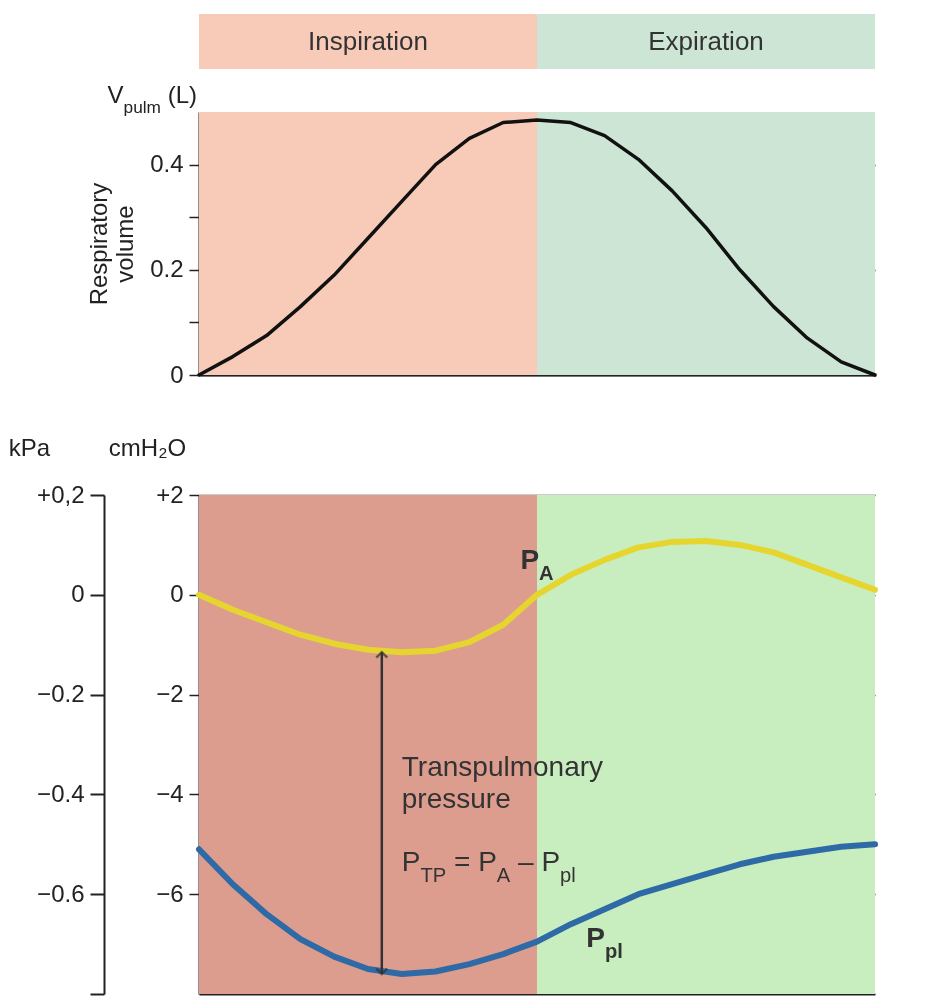 Image resolution: width=951 pixels, height=1003 pixels. Describe the element at coordinates (112, 244) in the screenshot. I see `y-axis-title: Respiratory volume` at that location.